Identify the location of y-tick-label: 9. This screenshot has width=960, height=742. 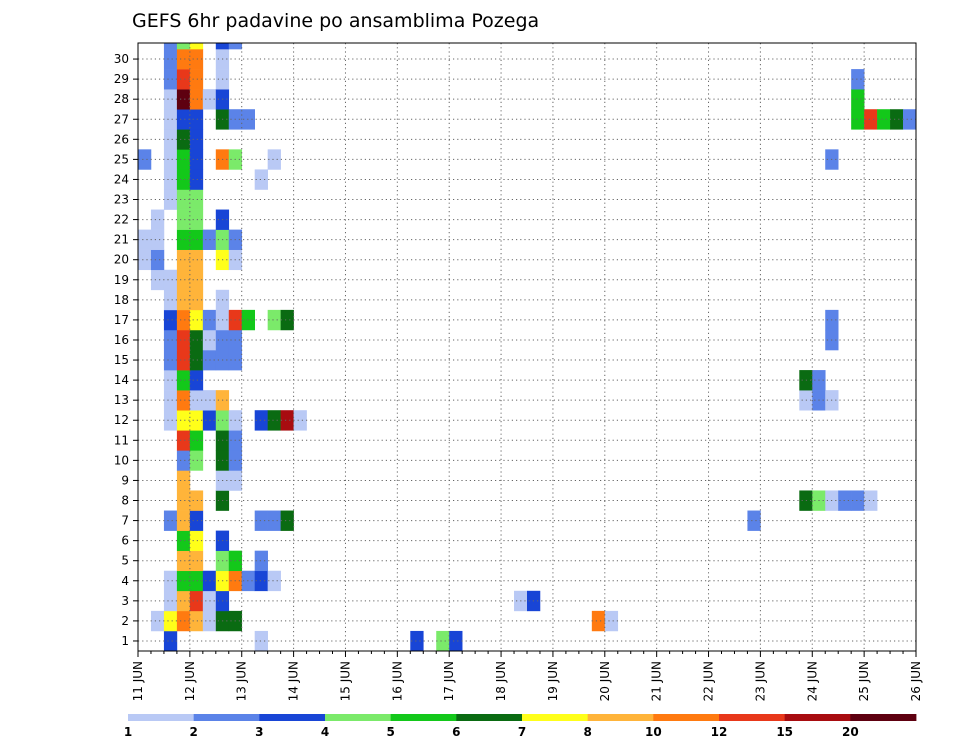
(125, 480).